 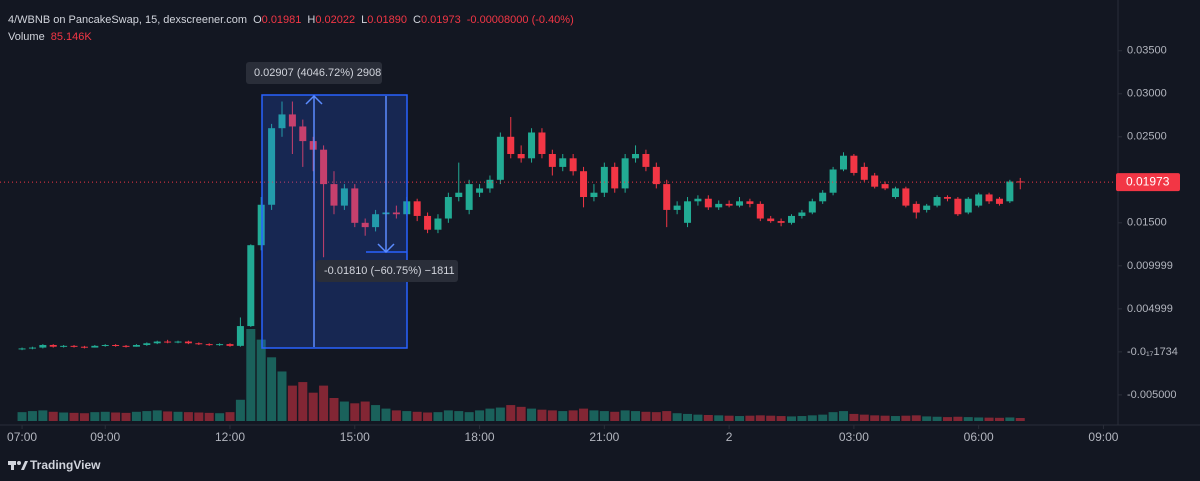 I want to click on value: 0.01973, so click(x=441, y=20).